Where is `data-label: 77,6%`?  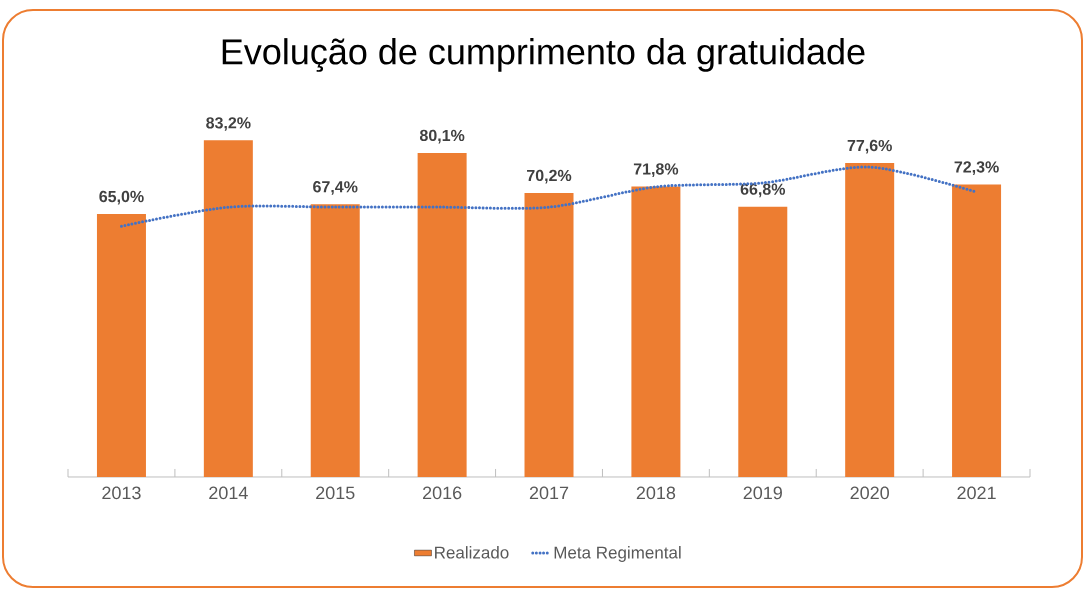
data-label: 77,6% is located at coordinates (869, 146).